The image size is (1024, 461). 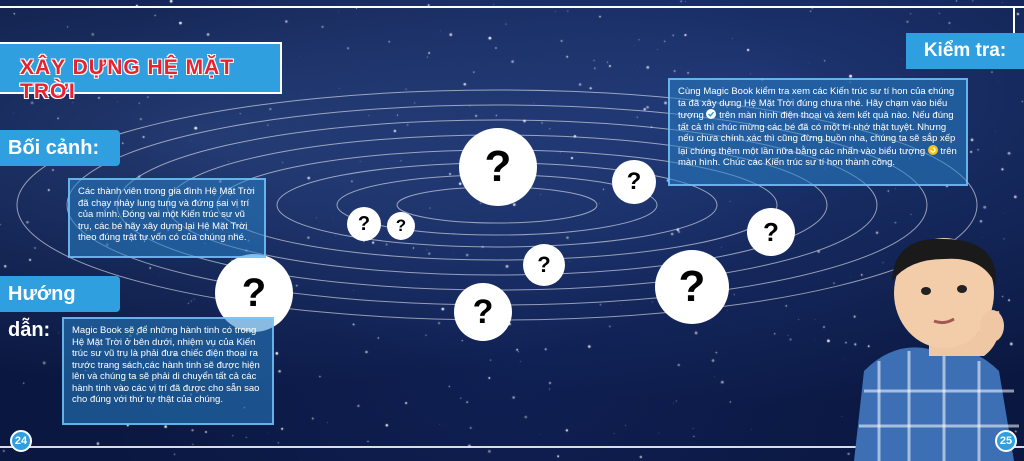 I want to click on bottom-frame-line, so click(x=512, y=447).